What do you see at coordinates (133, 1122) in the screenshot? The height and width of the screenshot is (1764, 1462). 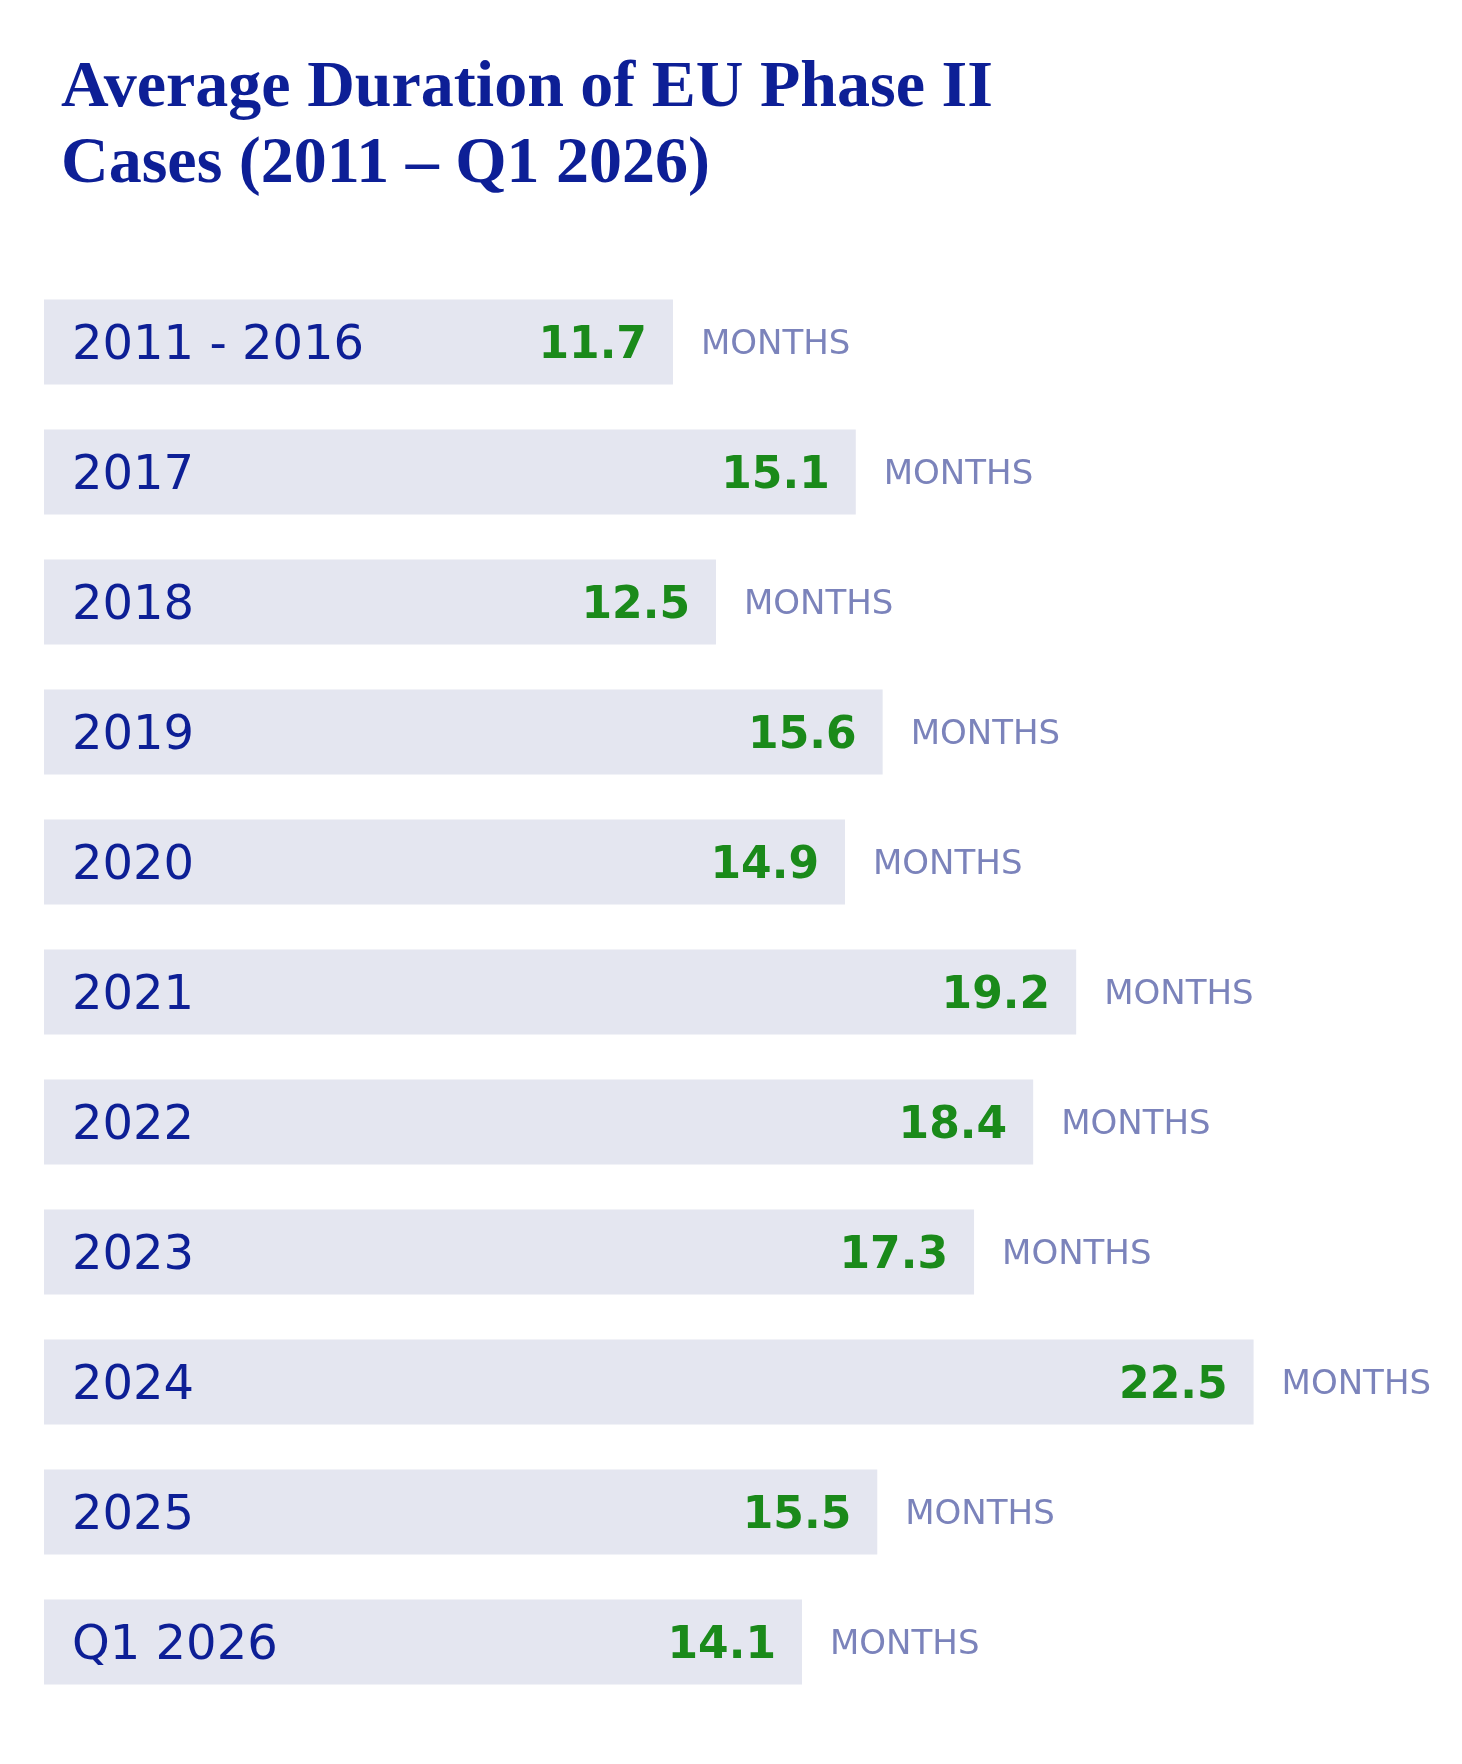 I see `y-tick-label: 2022` at bounding box center [133, 1122].